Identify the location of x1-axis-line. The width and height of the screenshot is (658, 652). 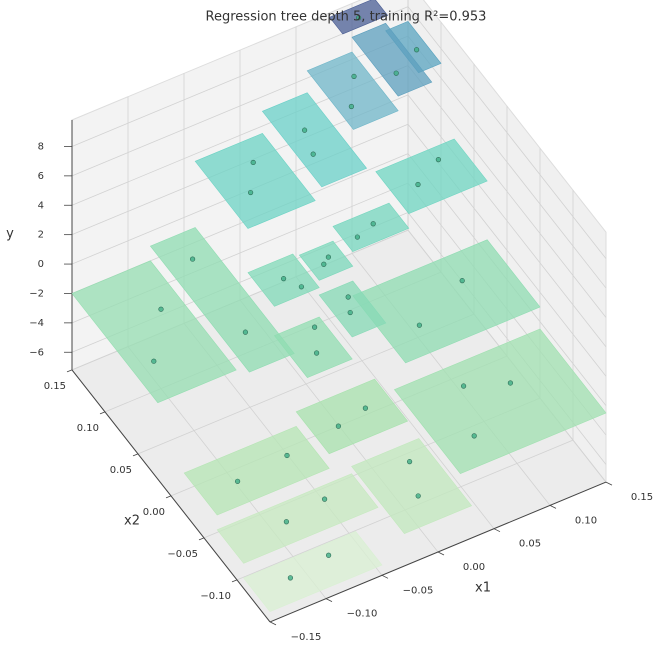
(438, 552).